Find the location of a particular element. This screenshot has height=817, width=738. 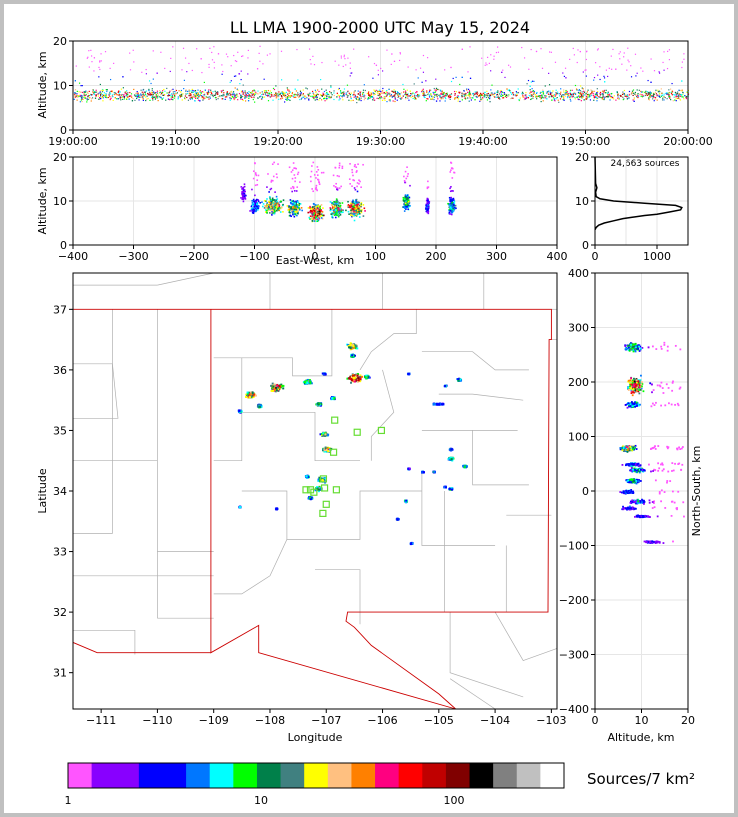

ew-tick-label: −100 is located at coordinates (254, 256).